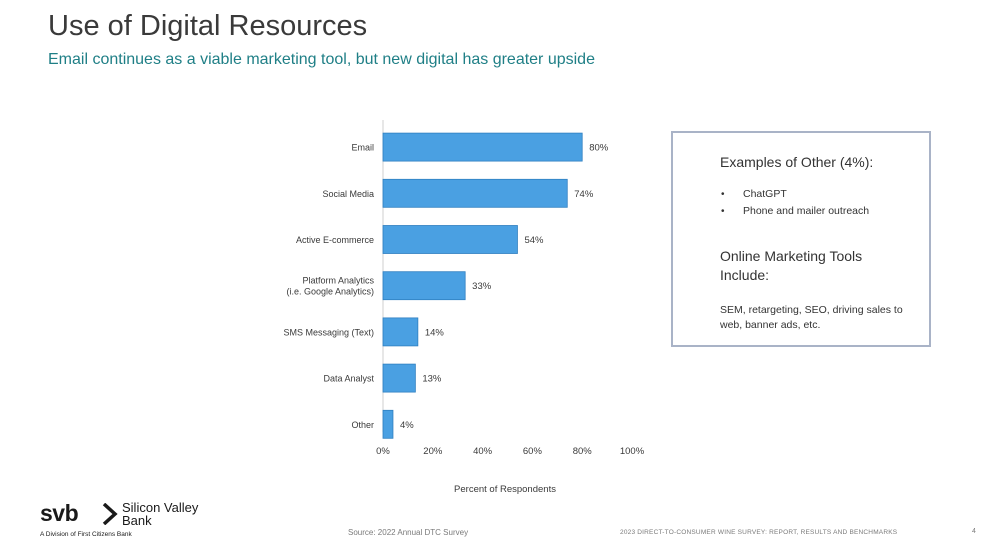 This screenshot has height=545, width=999. What do you see at coordinates (362, 148) in the screenshot?
I see `category-label: Email` at bounding box center [362, 148].